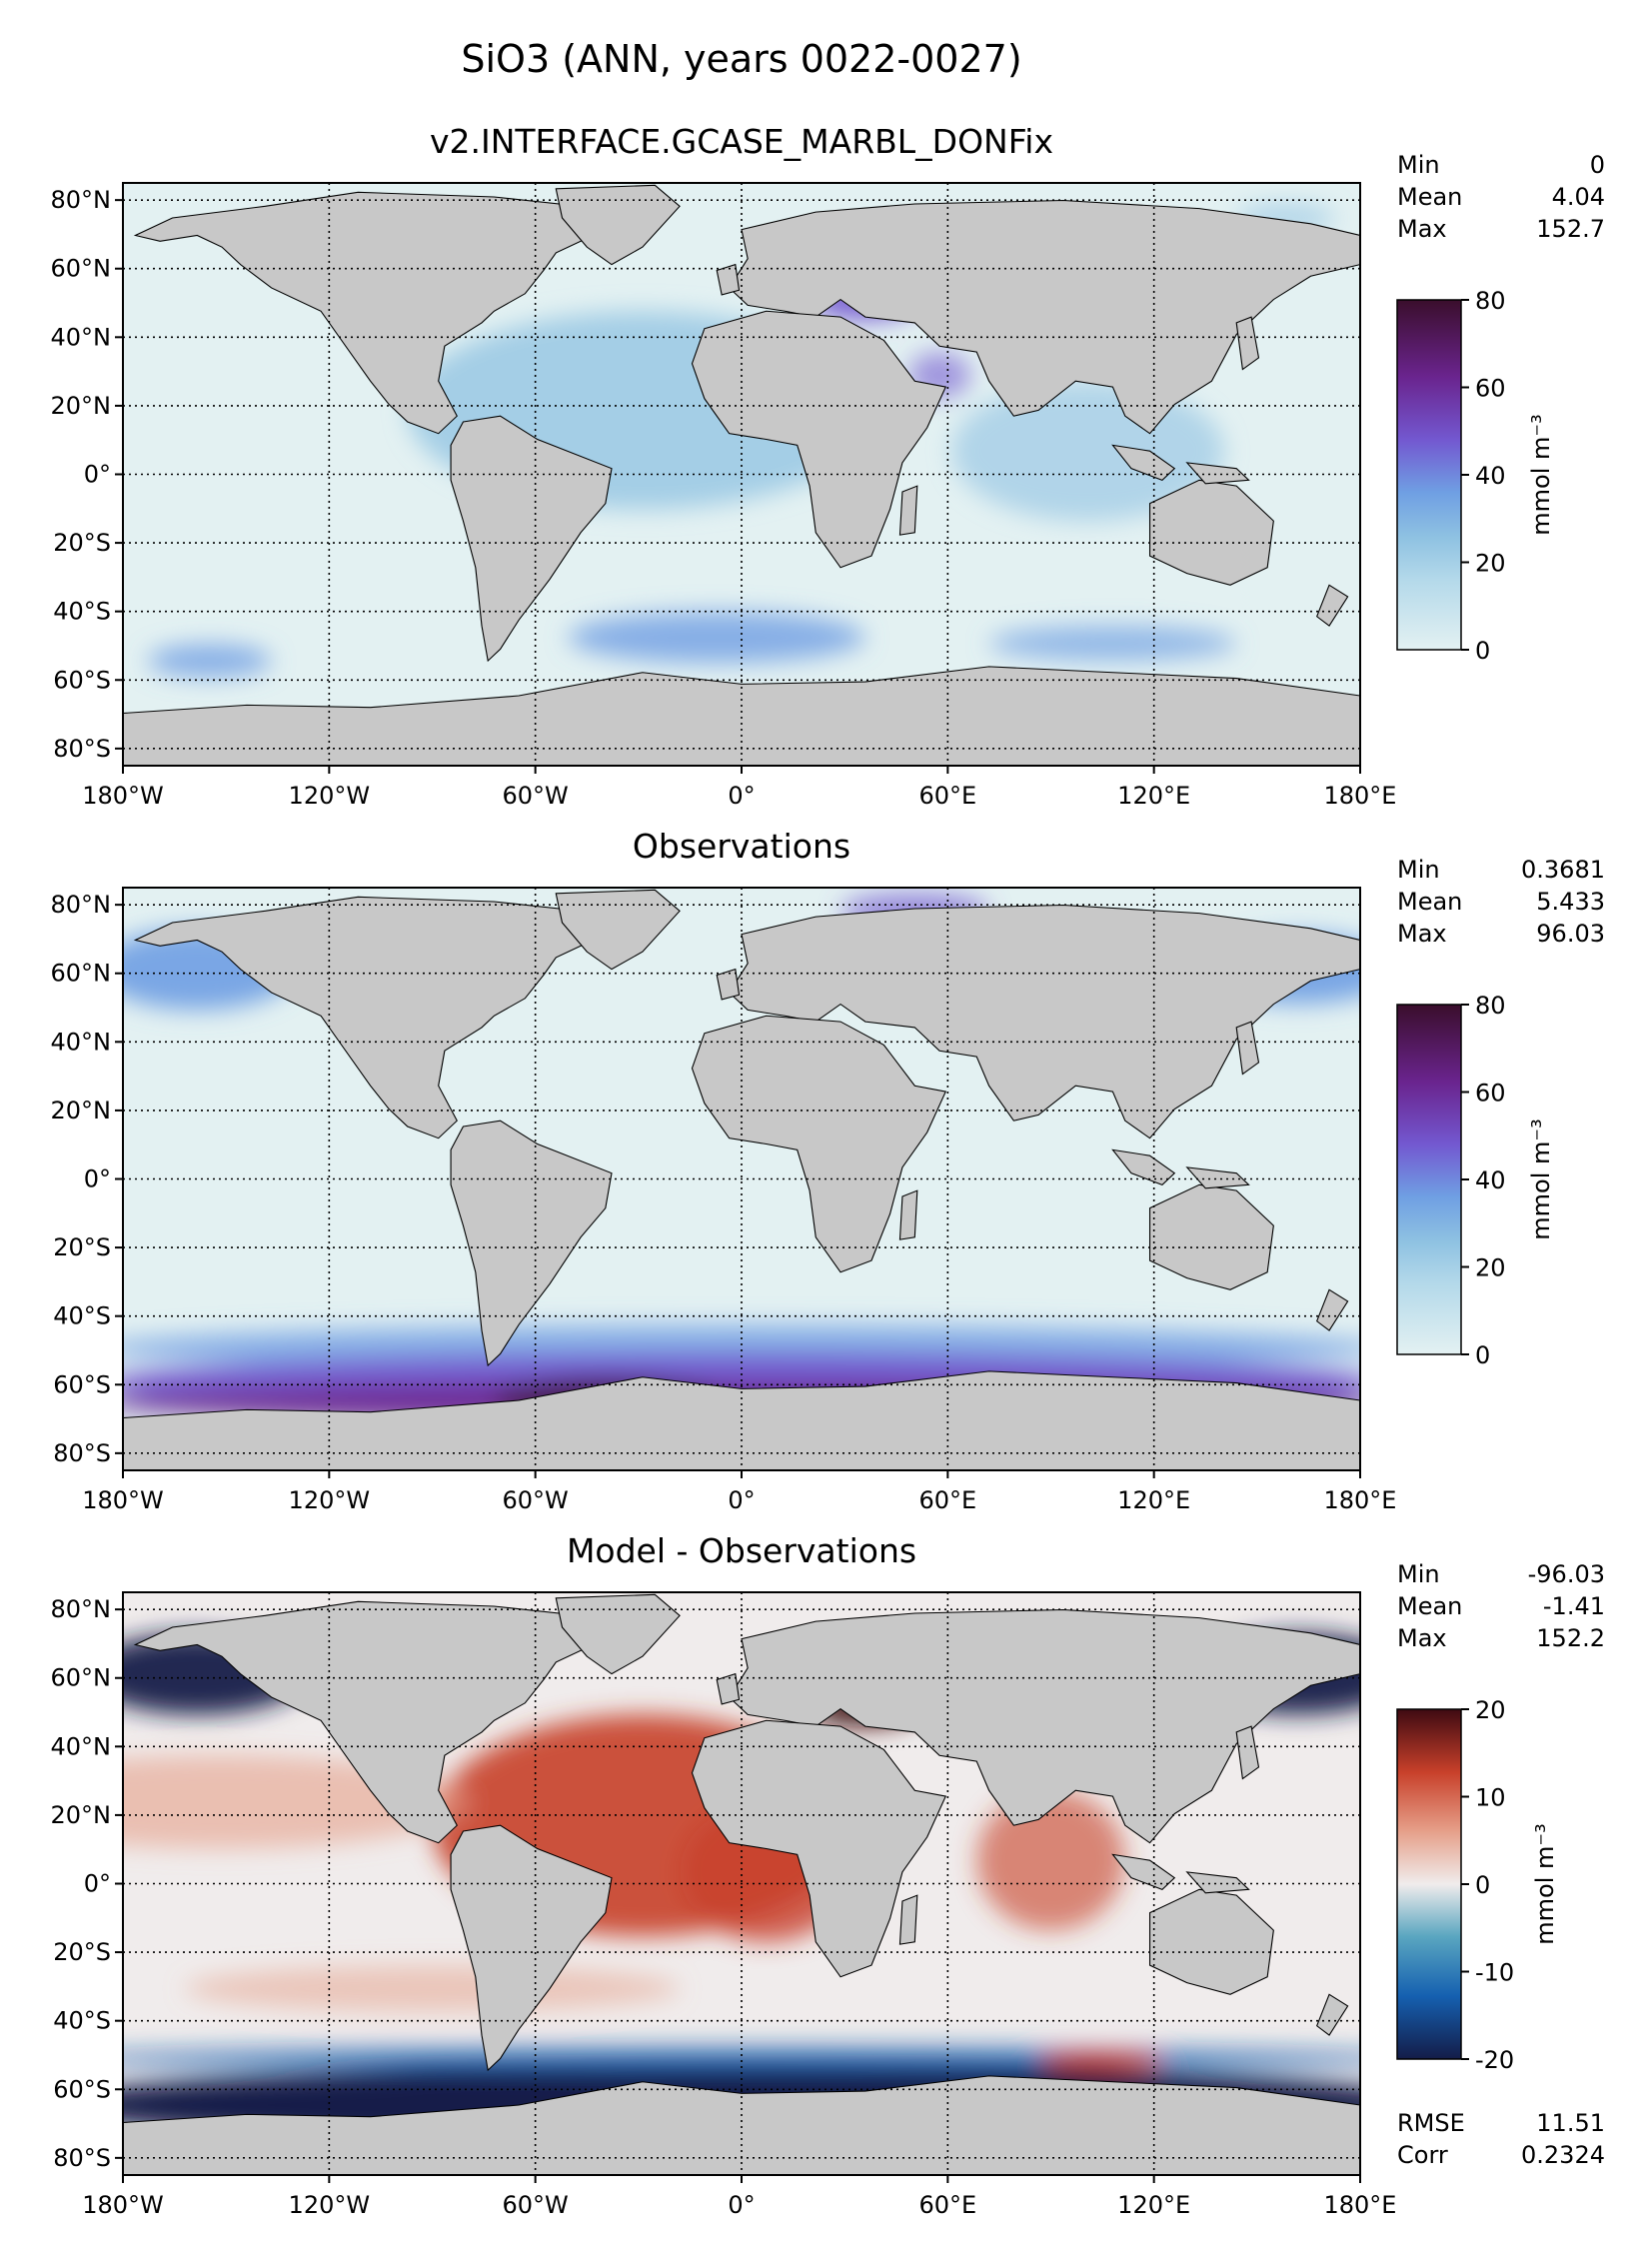 This screenshot has height=2268, width=1650. I want to click on colorbar-tick-label: -10, so click(1494, 1973).